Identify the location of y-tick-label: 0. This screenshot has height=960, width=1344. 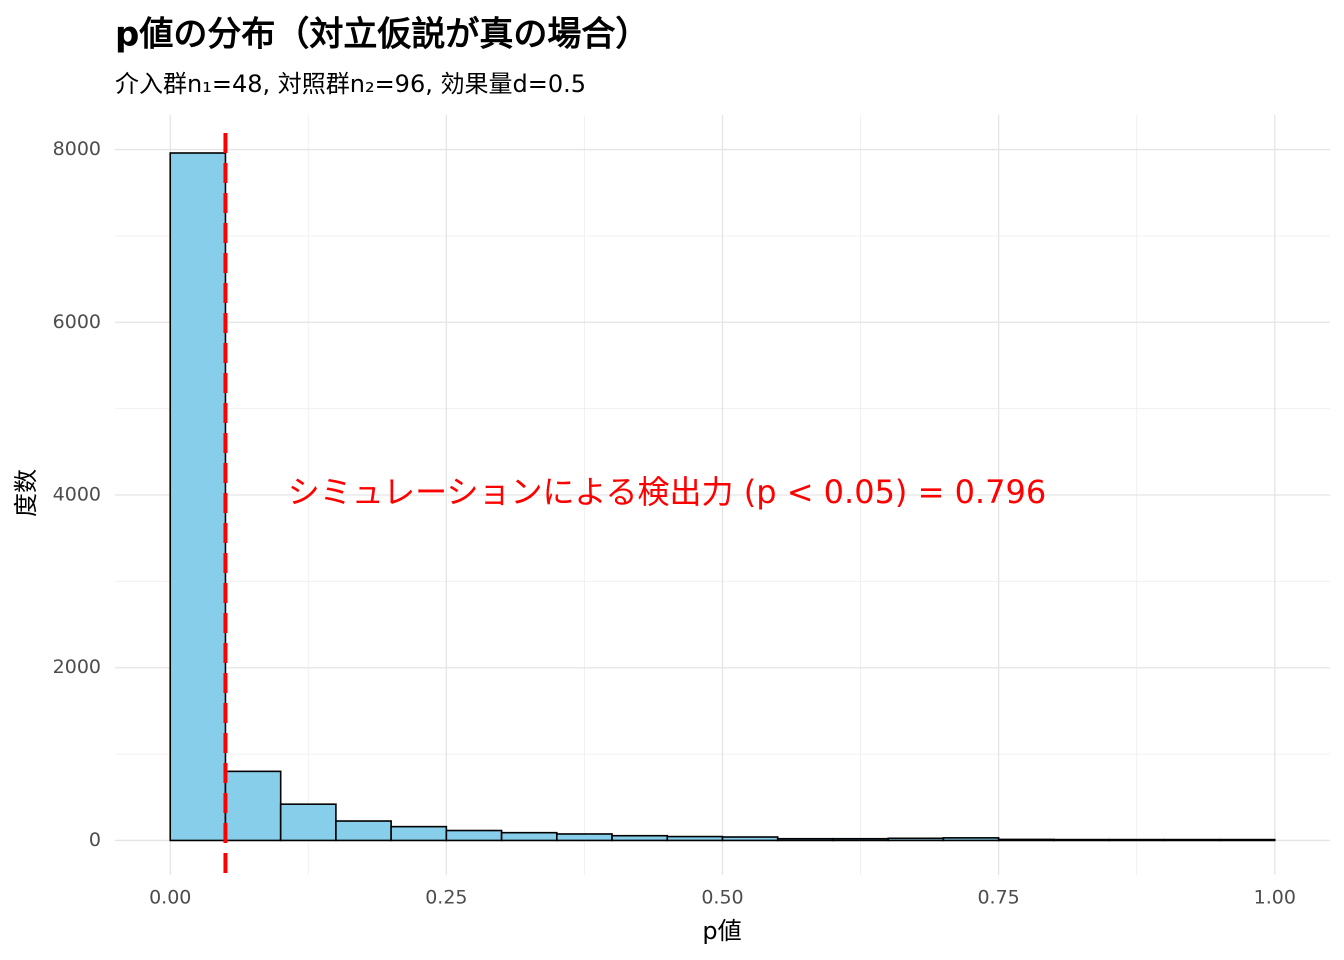
(95, 840).